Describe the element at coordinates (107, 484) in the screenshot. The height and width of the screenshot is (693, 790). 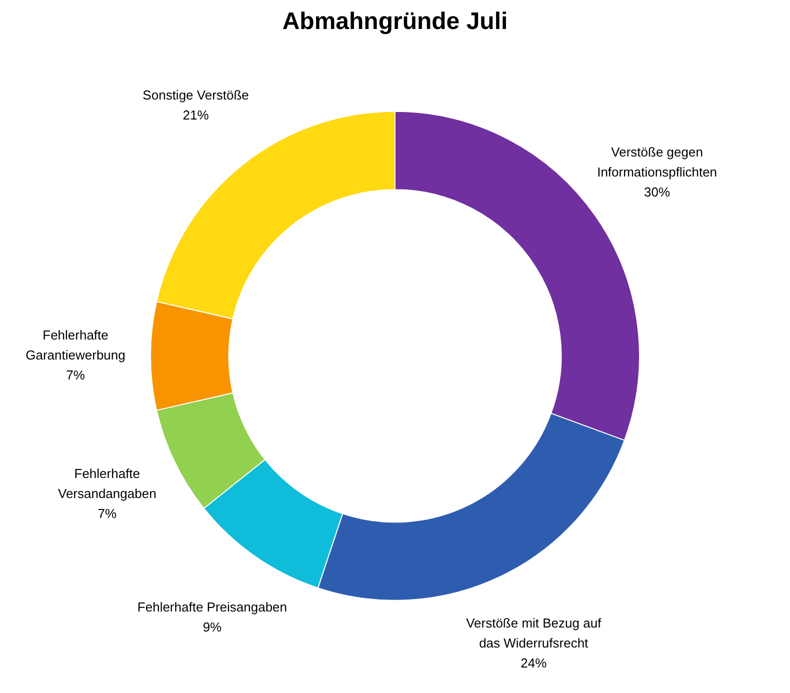
I see `slice-label: Fehlerhafte Versandangaben` at that location.